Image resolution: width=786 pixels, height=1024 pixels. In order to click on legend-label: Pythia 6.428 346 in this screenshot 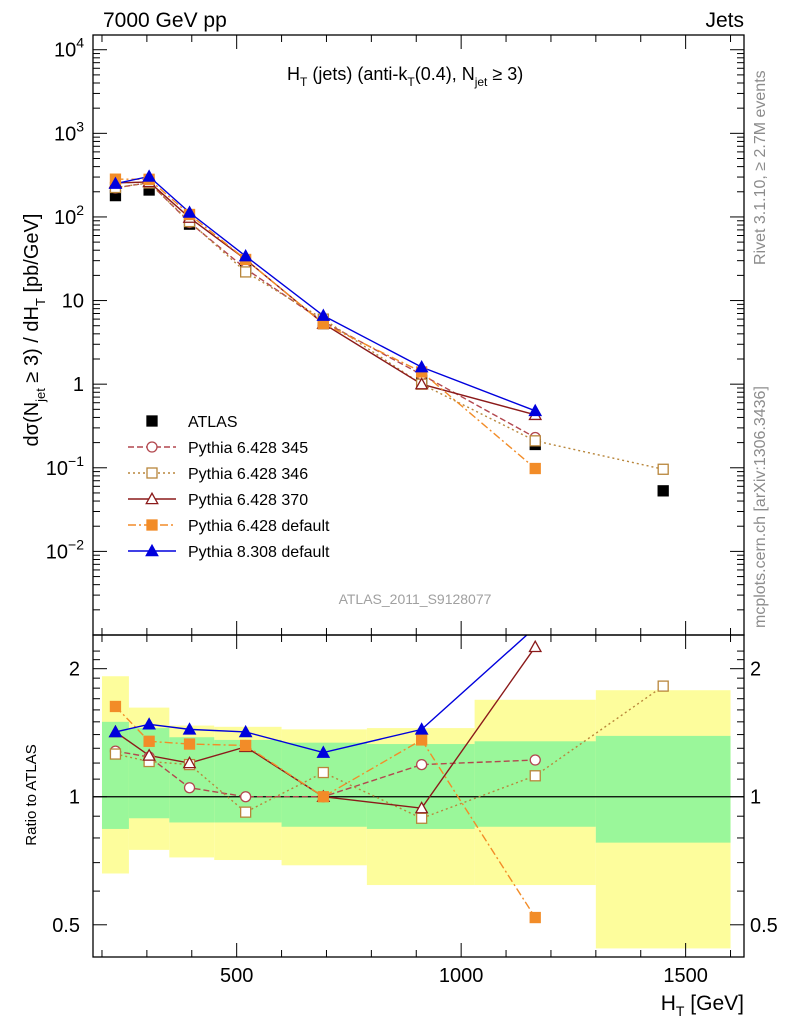, I will do `click(248, 474)`.